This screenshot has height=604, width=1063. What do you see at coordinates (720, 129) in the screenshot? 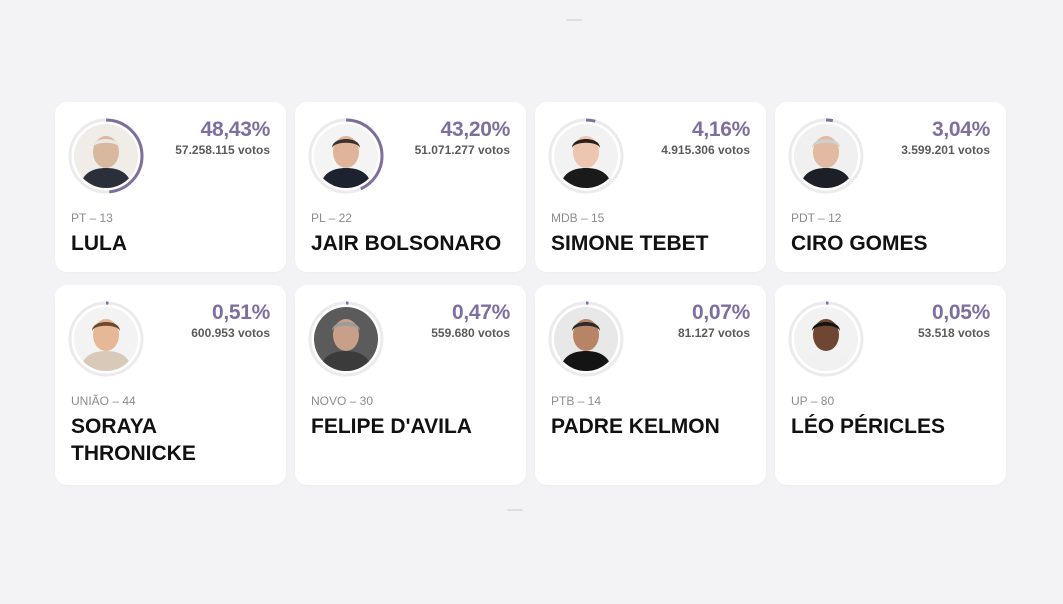
I see `vote-percentage: 4,16%` at bounding box center [720, 129].